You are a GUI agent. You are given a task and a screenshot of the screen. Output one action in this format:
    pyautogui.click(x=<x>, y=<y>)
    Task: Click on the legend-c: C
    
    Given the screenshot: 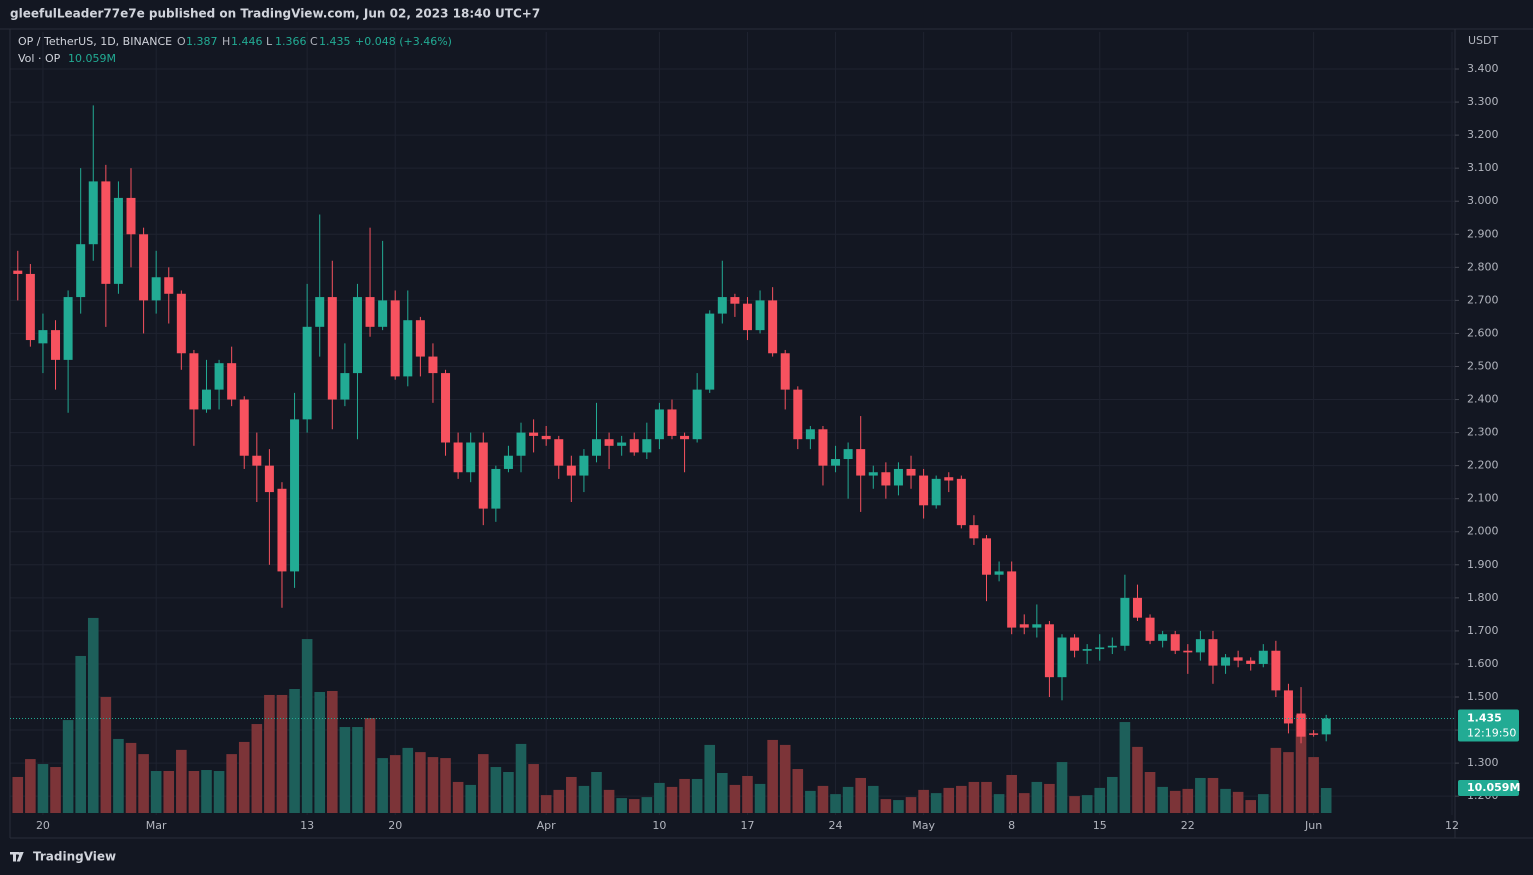 What is the action you would take?
    pyautogui.click(x=314, y=41)
    